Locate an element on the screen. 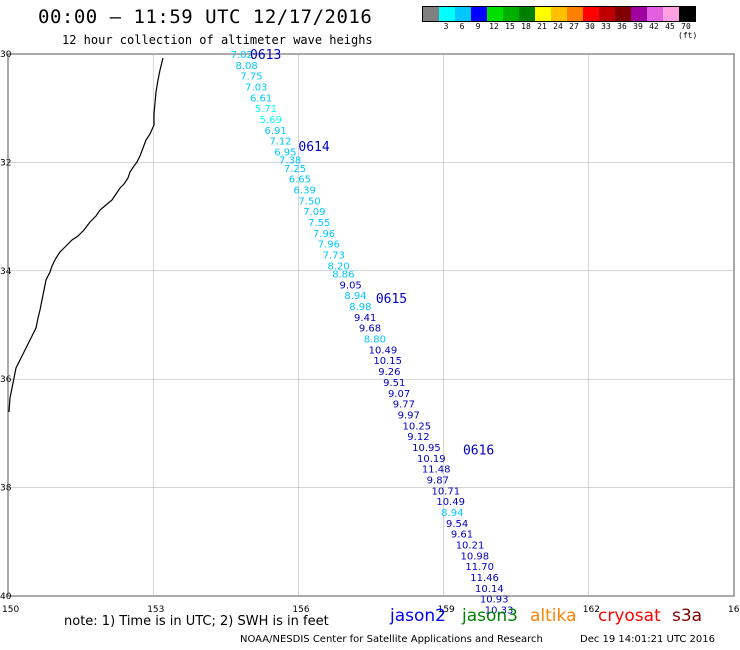 Image resolution: width=740 pixels, height=650 pixels. longitude-label: 165 is located at coordinates (734, 610).